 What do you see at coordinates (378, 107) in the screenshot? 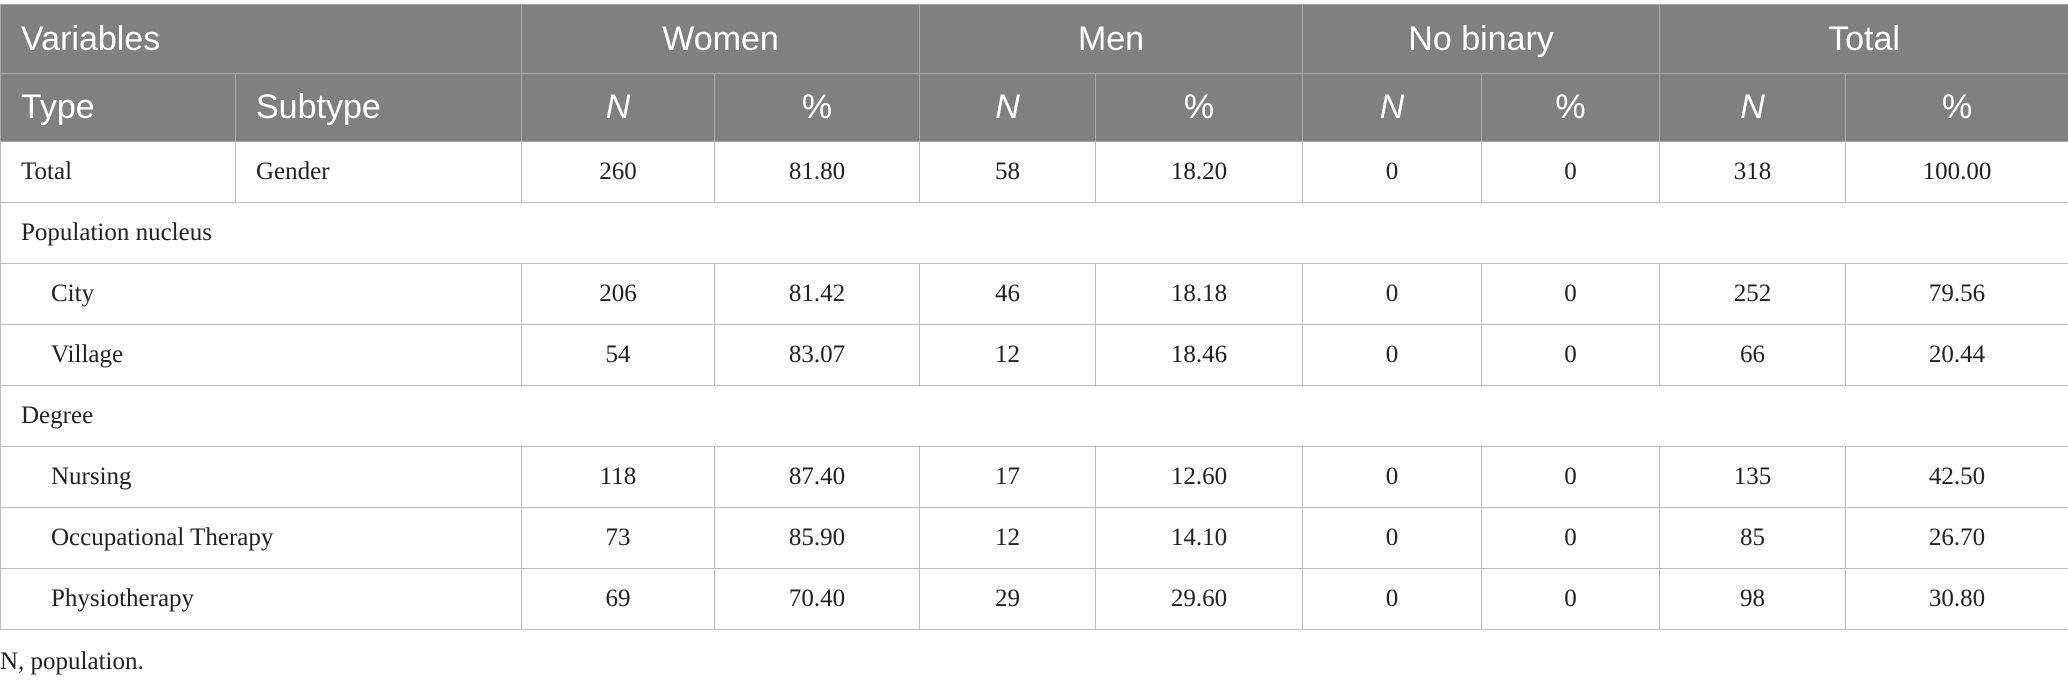
I see `subheader: Subtype` at bounding box center [378, 107].